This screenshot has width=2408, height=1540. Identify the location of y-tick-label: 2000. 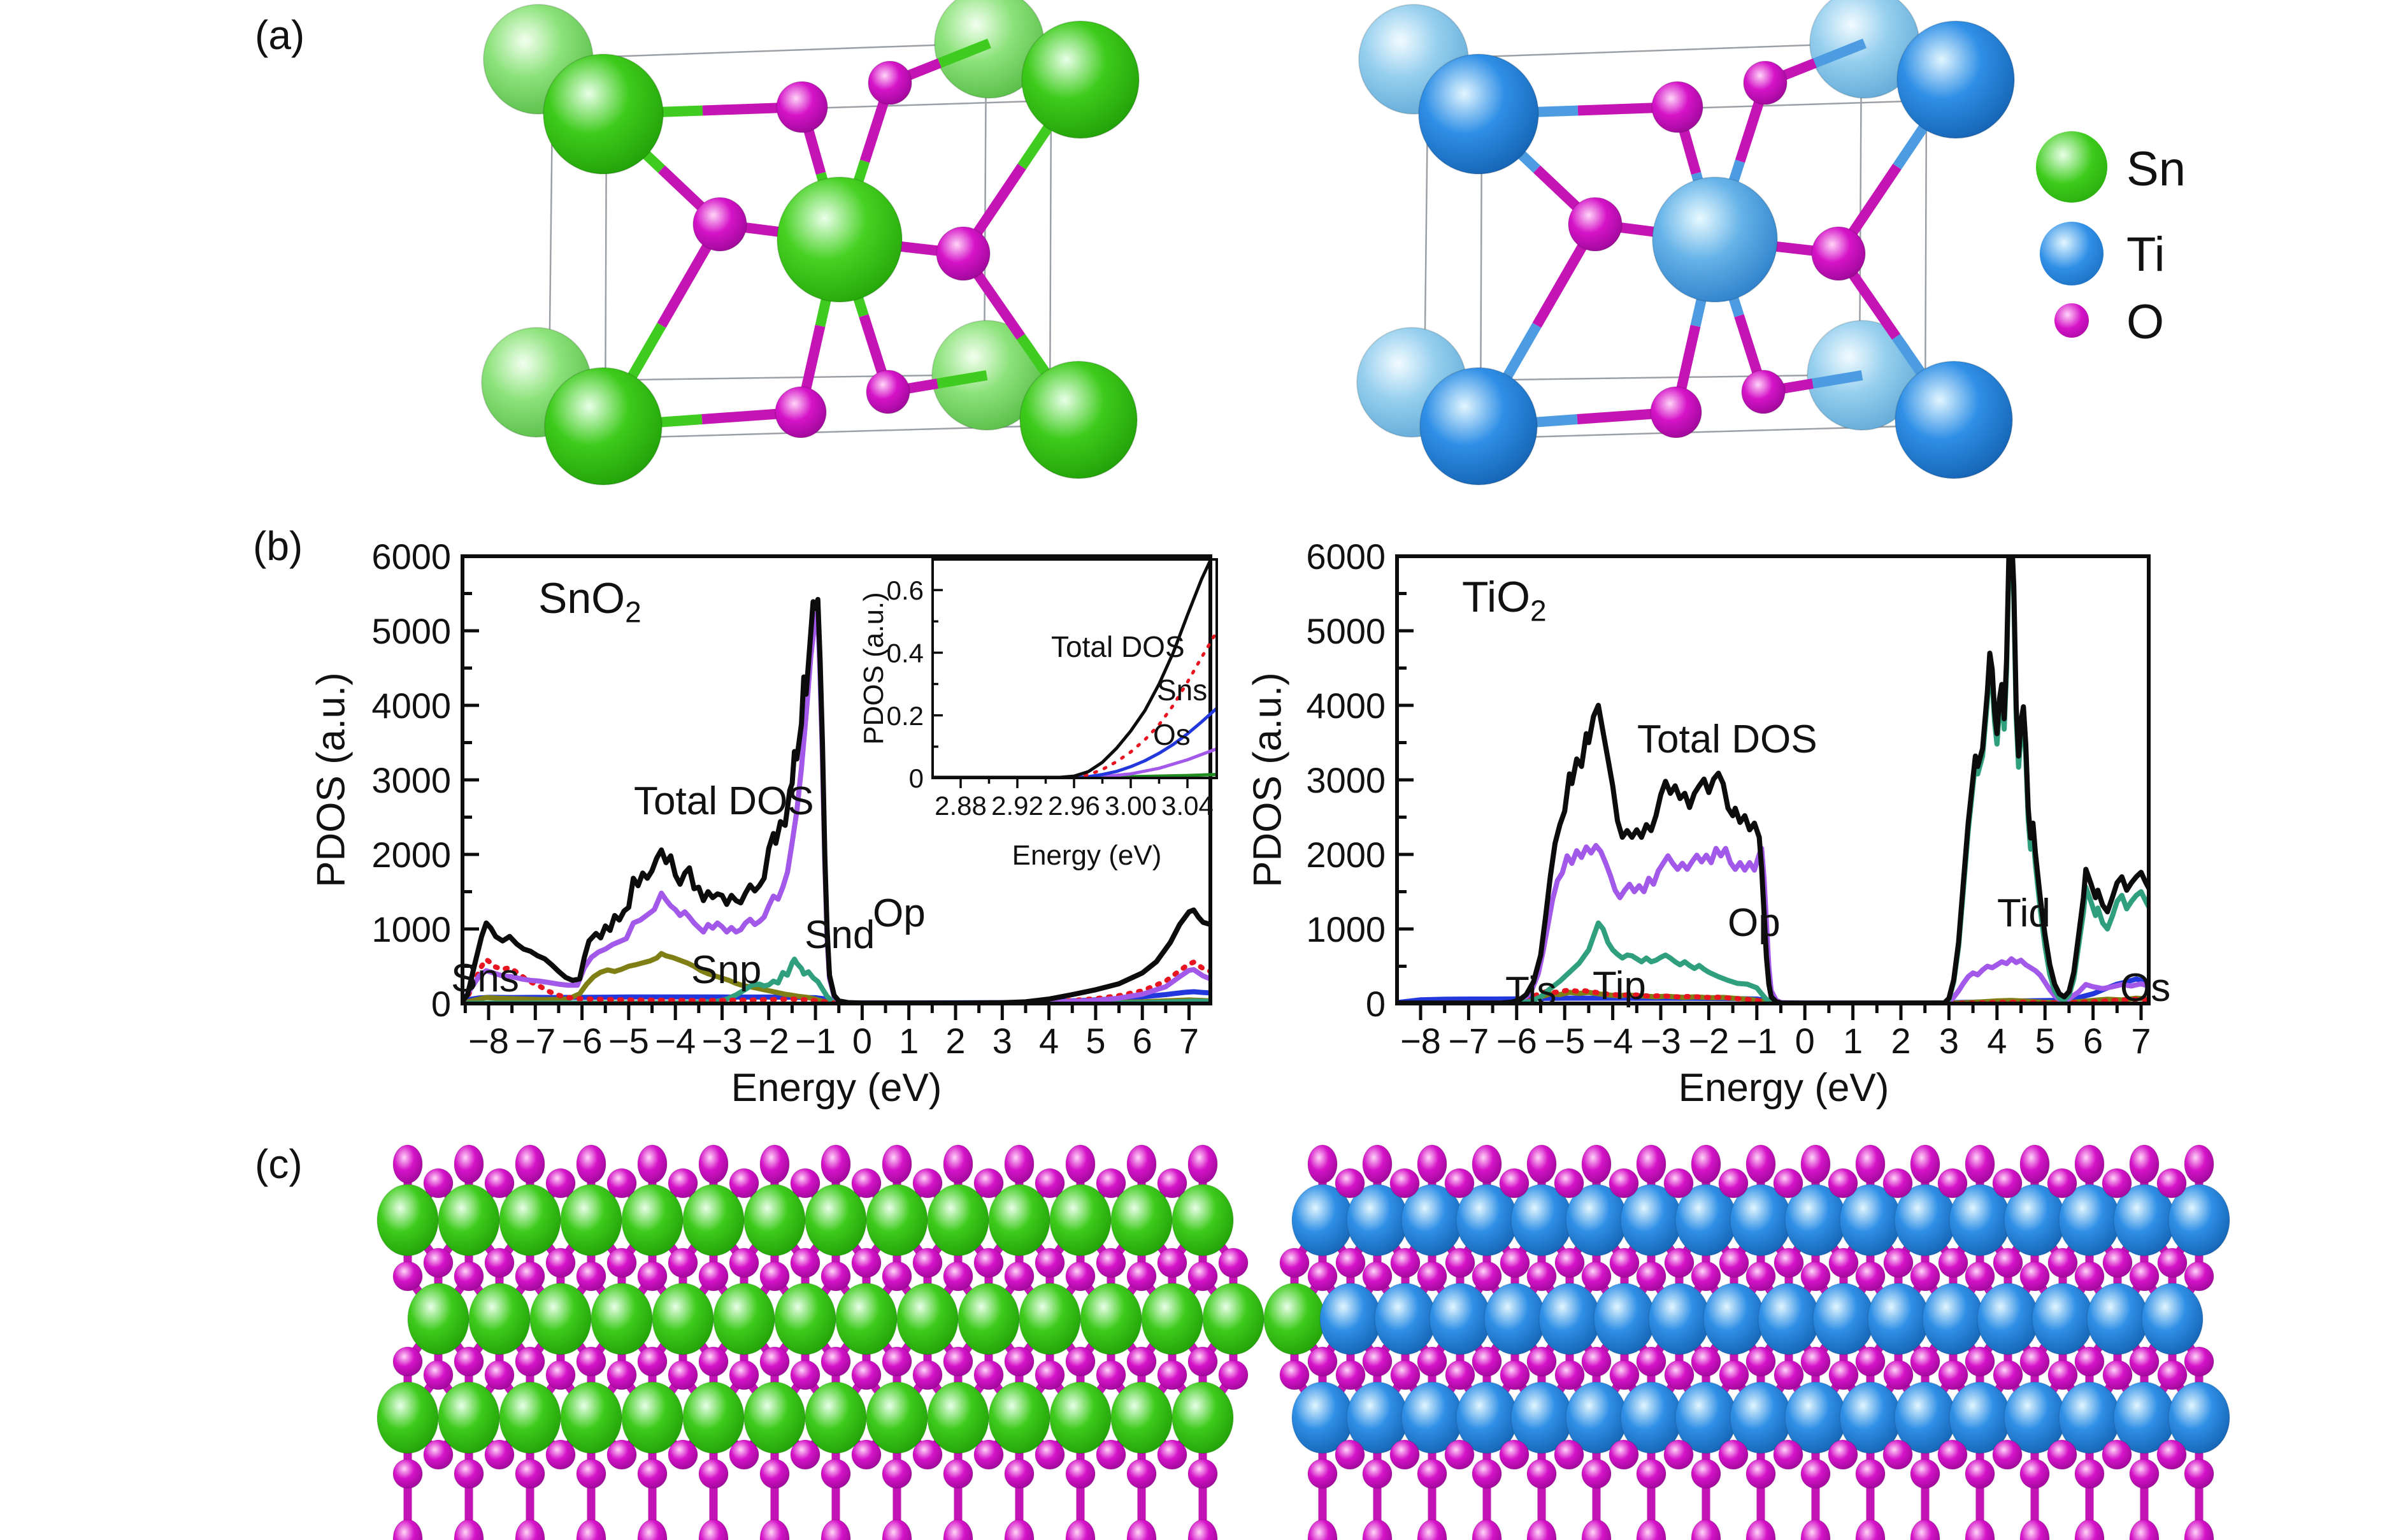
(1346, 855).